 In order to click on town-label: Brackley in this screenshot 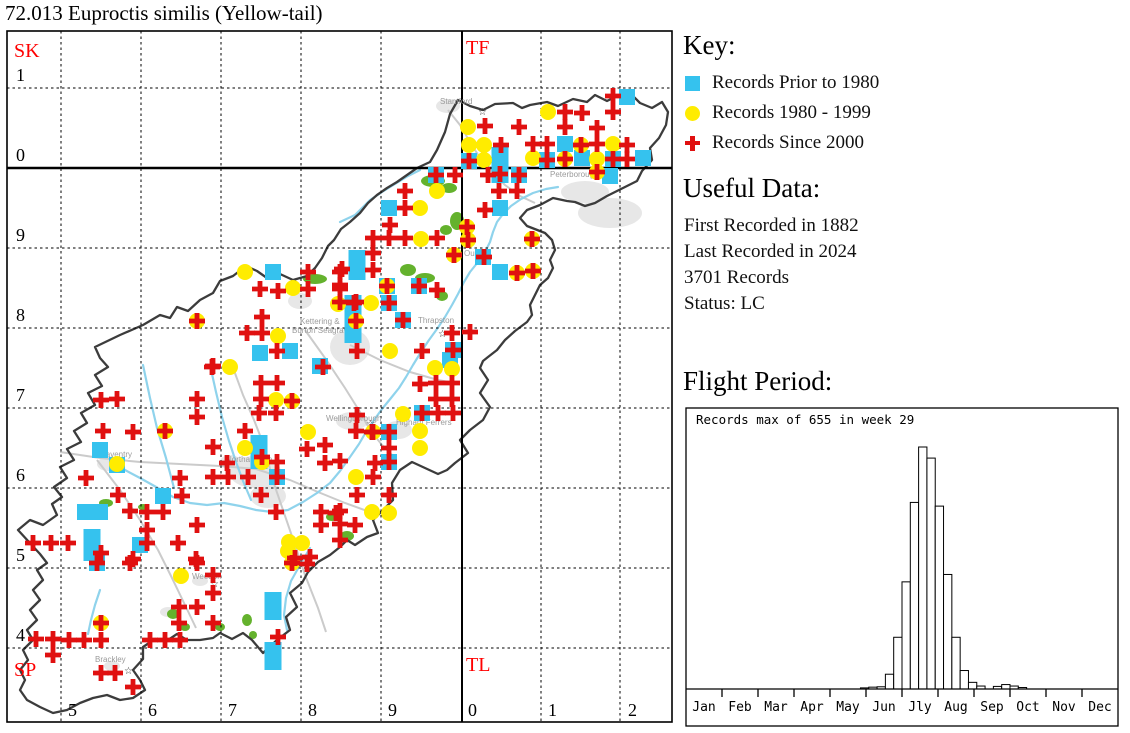, I will do `click(110, 659)`.